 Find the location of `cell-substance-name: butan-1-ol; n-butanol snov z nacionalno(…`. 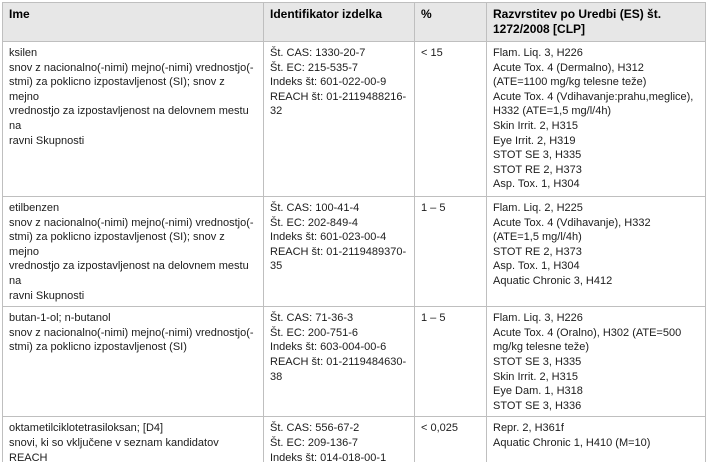

cell-substance-name: butan-1-ol; n-butanol snov z nacionalno(… is located at coordinates (133, 362).